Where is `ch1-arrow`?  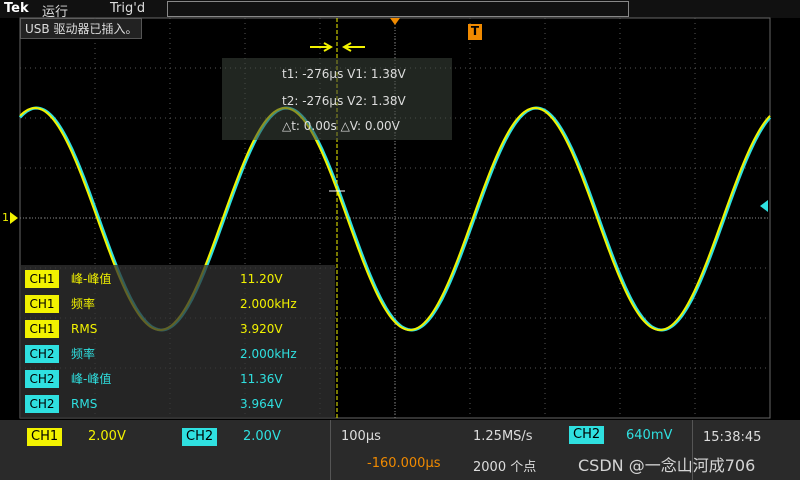 ch1-arrow is located at coordinates (14, 218).